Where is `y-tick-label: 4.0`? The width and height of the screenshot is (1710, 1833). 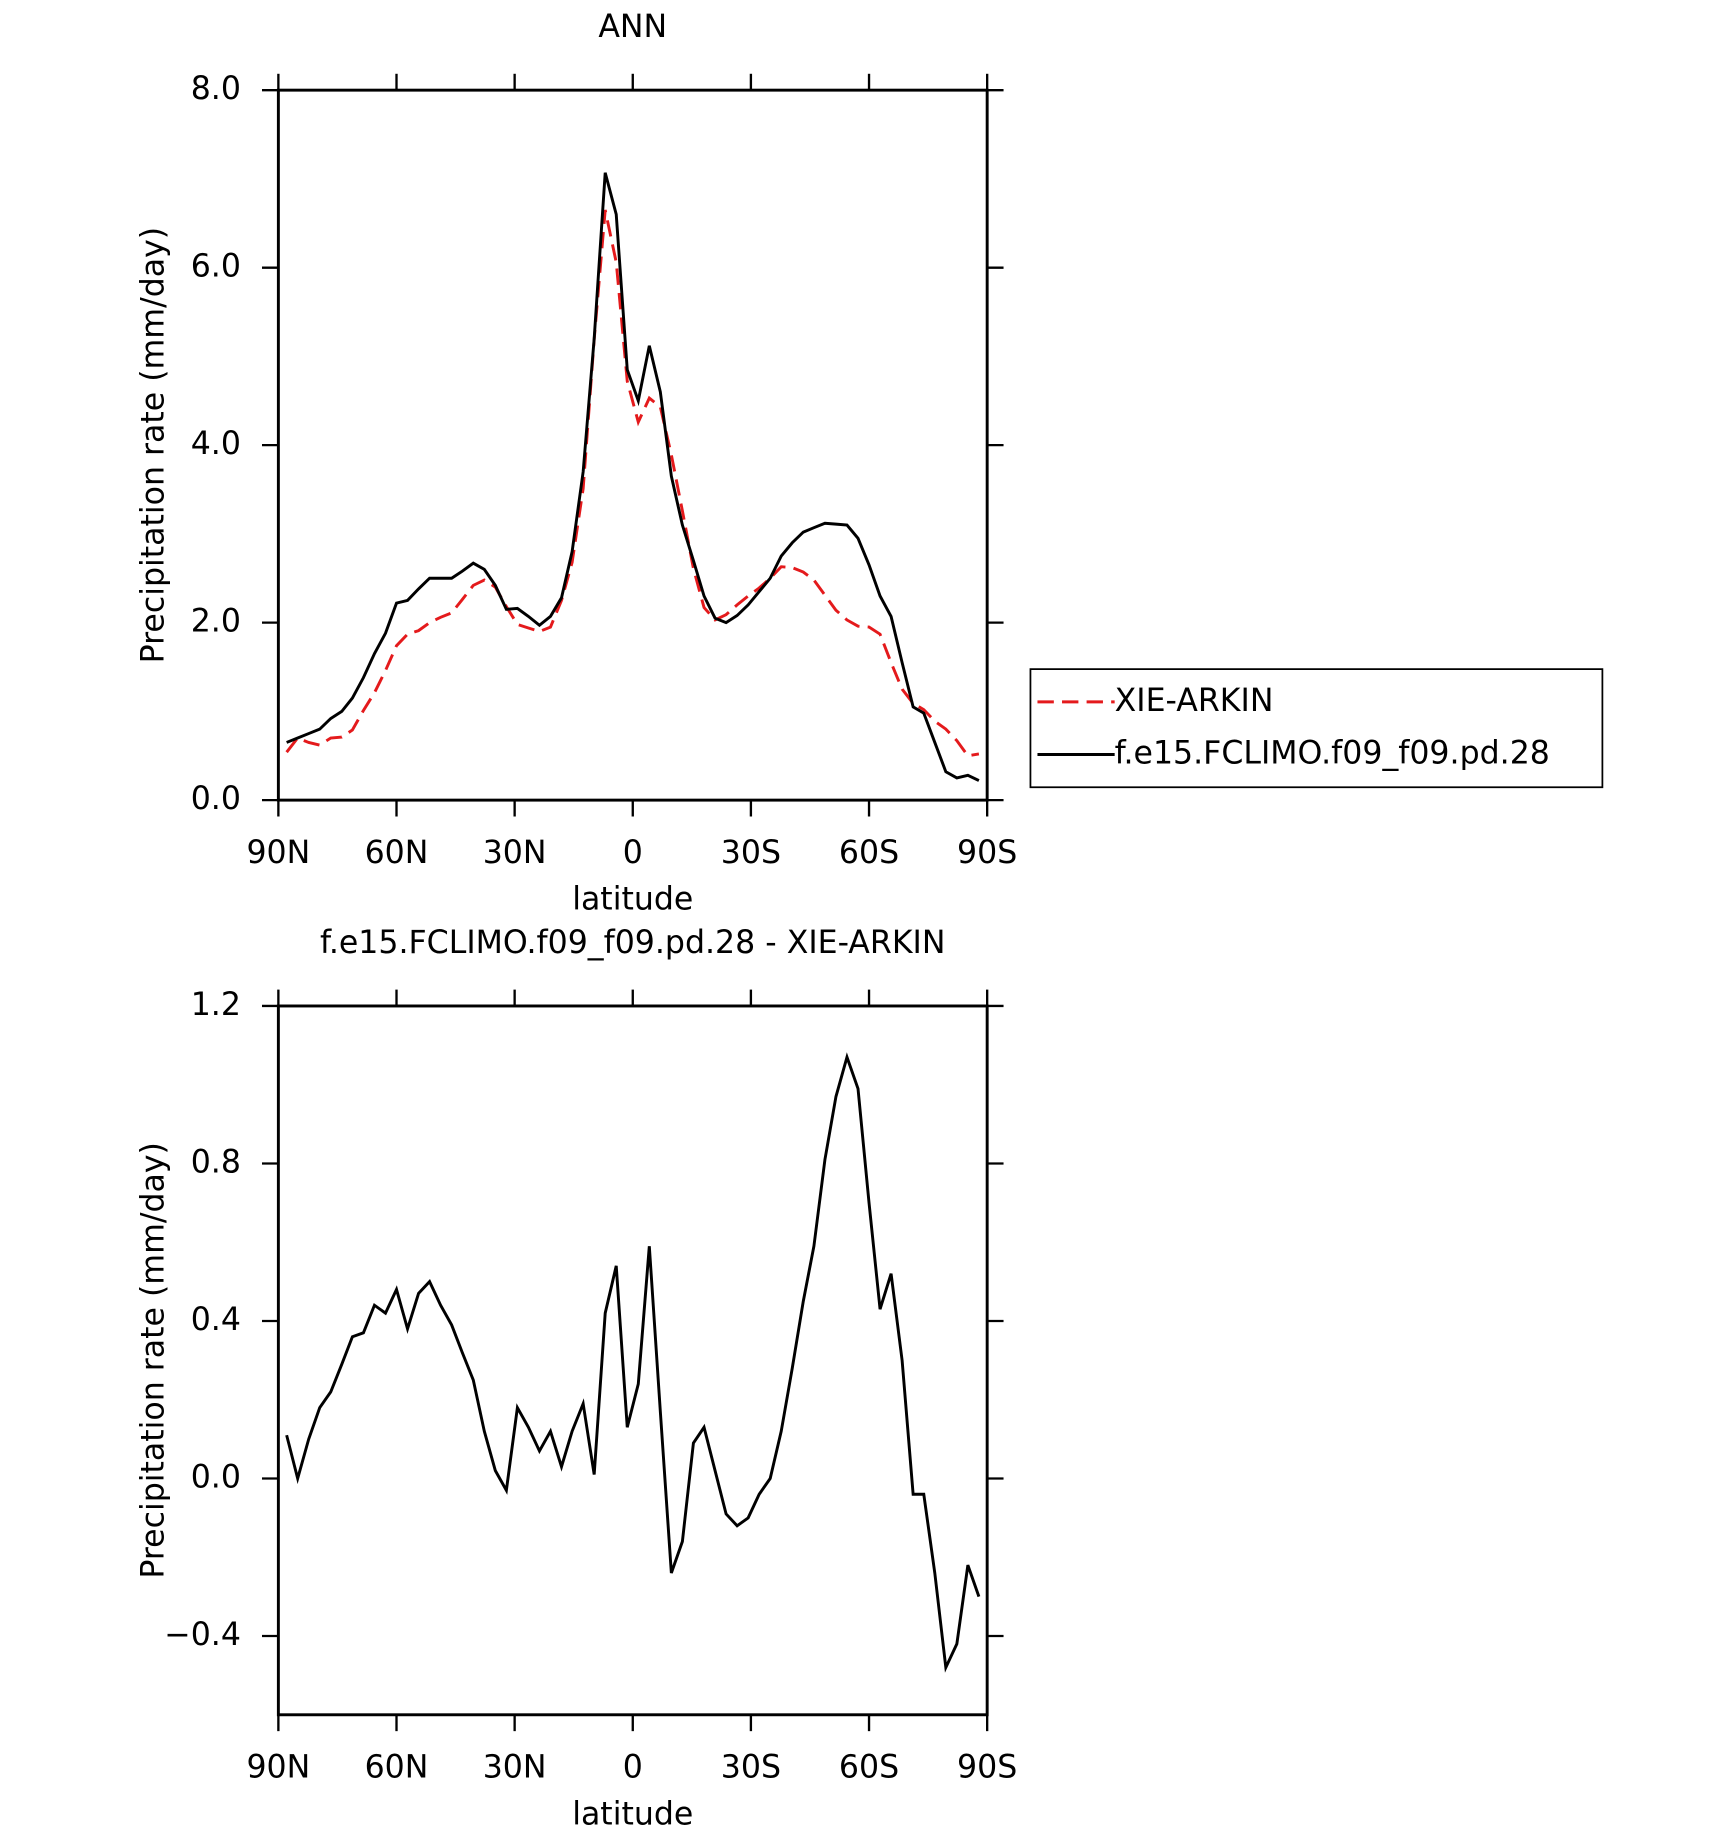 y-tick-label: 4.0 is located at coordinates (216, 444).